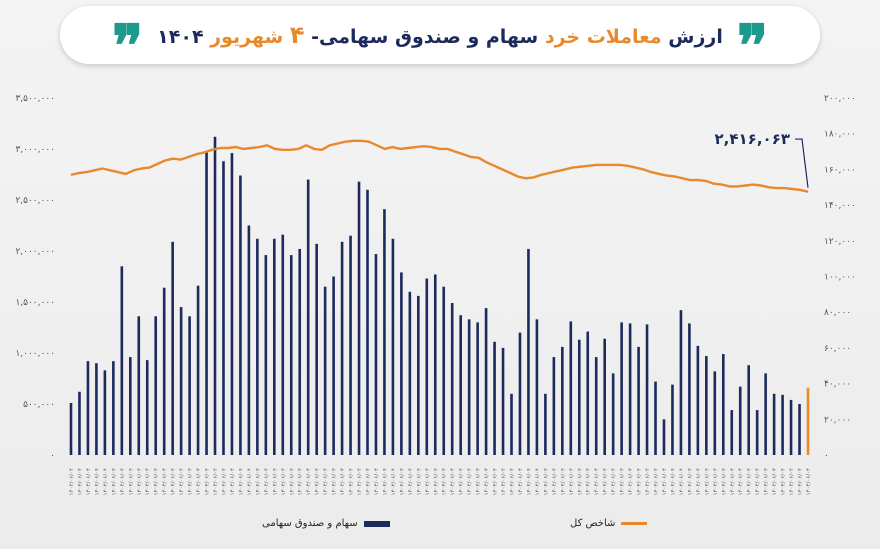 This screenshot has width=880, height=549. What do you see at coordinates (425, 37) in the screenshot?
I see `title-part-3: سهام و صندوق سهامی-` at bounding box center [425, 37].